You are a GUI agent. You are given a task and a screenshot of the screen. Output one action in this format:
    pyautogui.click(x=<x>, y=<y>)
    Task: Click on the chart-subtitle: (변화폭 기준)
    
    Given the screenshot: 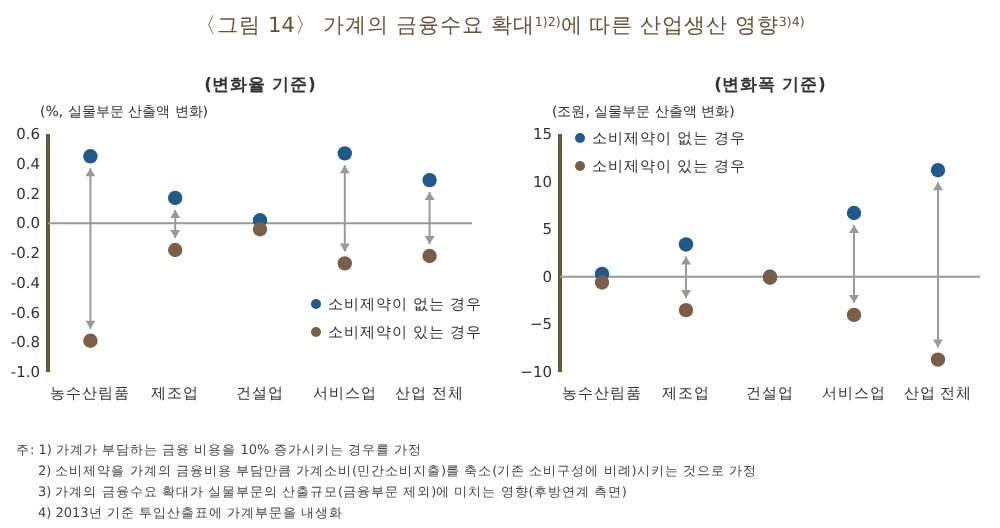 What is the action you would take?
    pyautogui.click(x=770, y=86)
    